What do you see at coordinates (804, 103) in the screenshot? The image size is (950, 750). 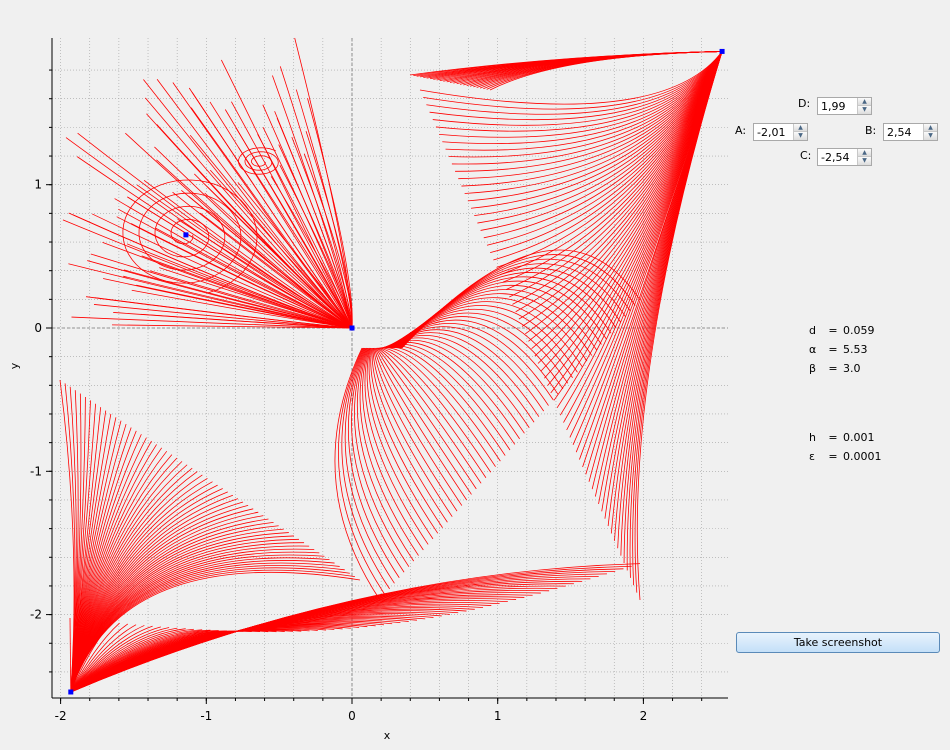 I see `param-d-label: D:` at bounding box center [804, 103].